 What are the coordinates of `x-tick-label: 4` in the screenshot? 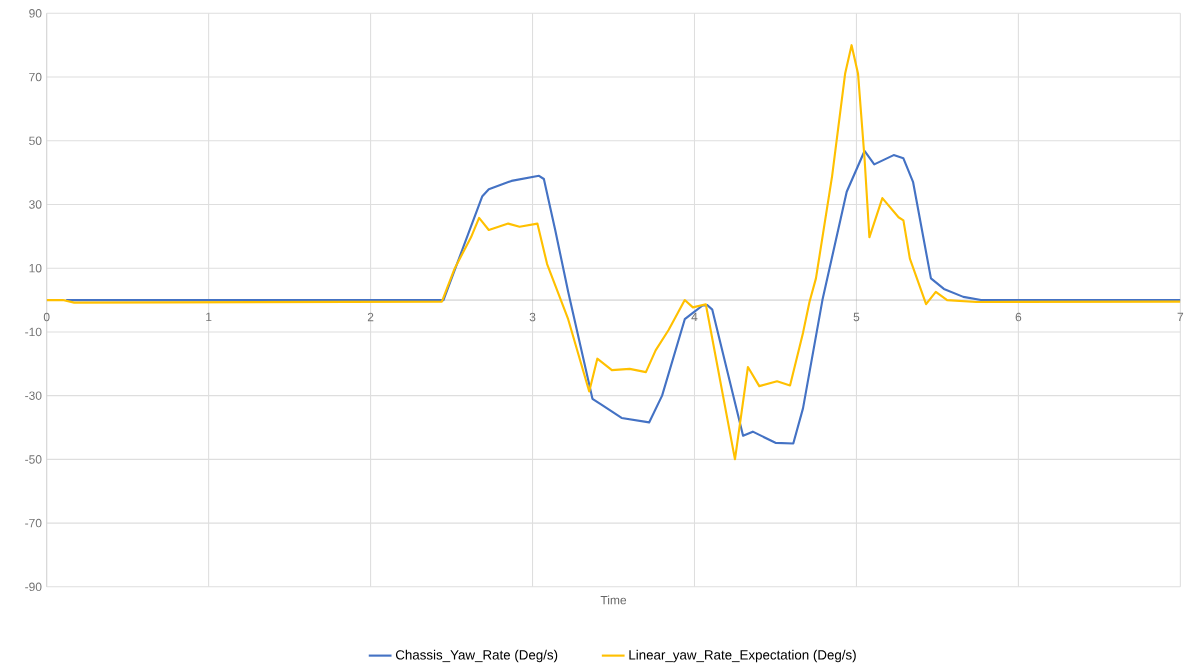 It's located at (694, 317).